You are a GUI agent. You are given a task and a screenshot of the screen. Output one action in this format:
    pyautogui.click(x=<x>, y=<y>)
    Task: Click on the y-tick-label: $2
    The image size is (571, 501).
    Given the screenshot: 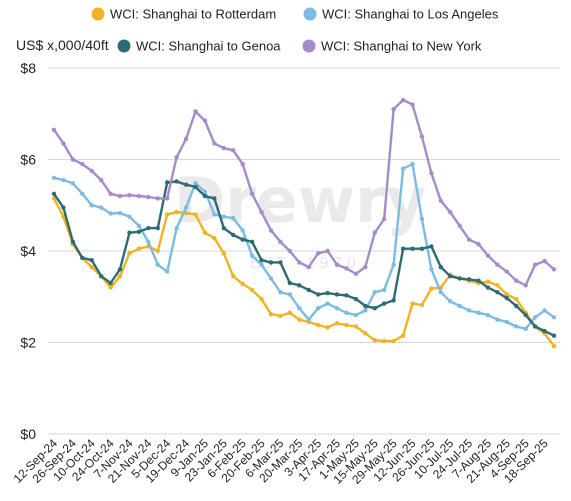 What is the action you would take?
    pyautogui.click(x=28, y=343)
    